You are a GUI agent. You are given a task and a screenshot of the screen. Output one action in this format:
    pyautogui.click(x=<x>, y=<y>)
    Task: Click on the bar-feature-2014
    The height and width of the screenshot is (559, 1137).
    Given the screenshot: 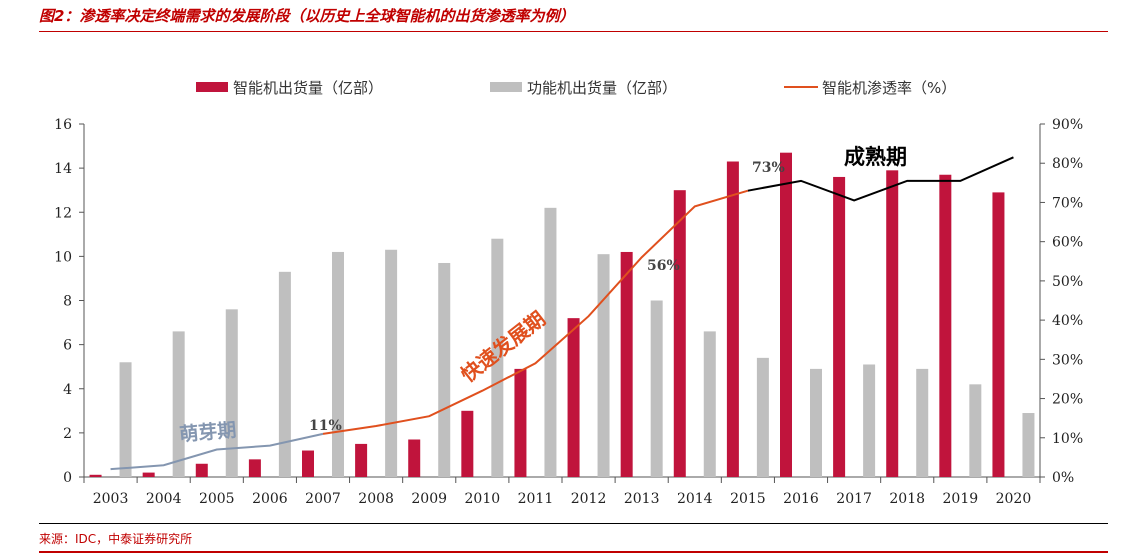 What is the action you would take?
    pyautogui.click(x=709, y=404)
    